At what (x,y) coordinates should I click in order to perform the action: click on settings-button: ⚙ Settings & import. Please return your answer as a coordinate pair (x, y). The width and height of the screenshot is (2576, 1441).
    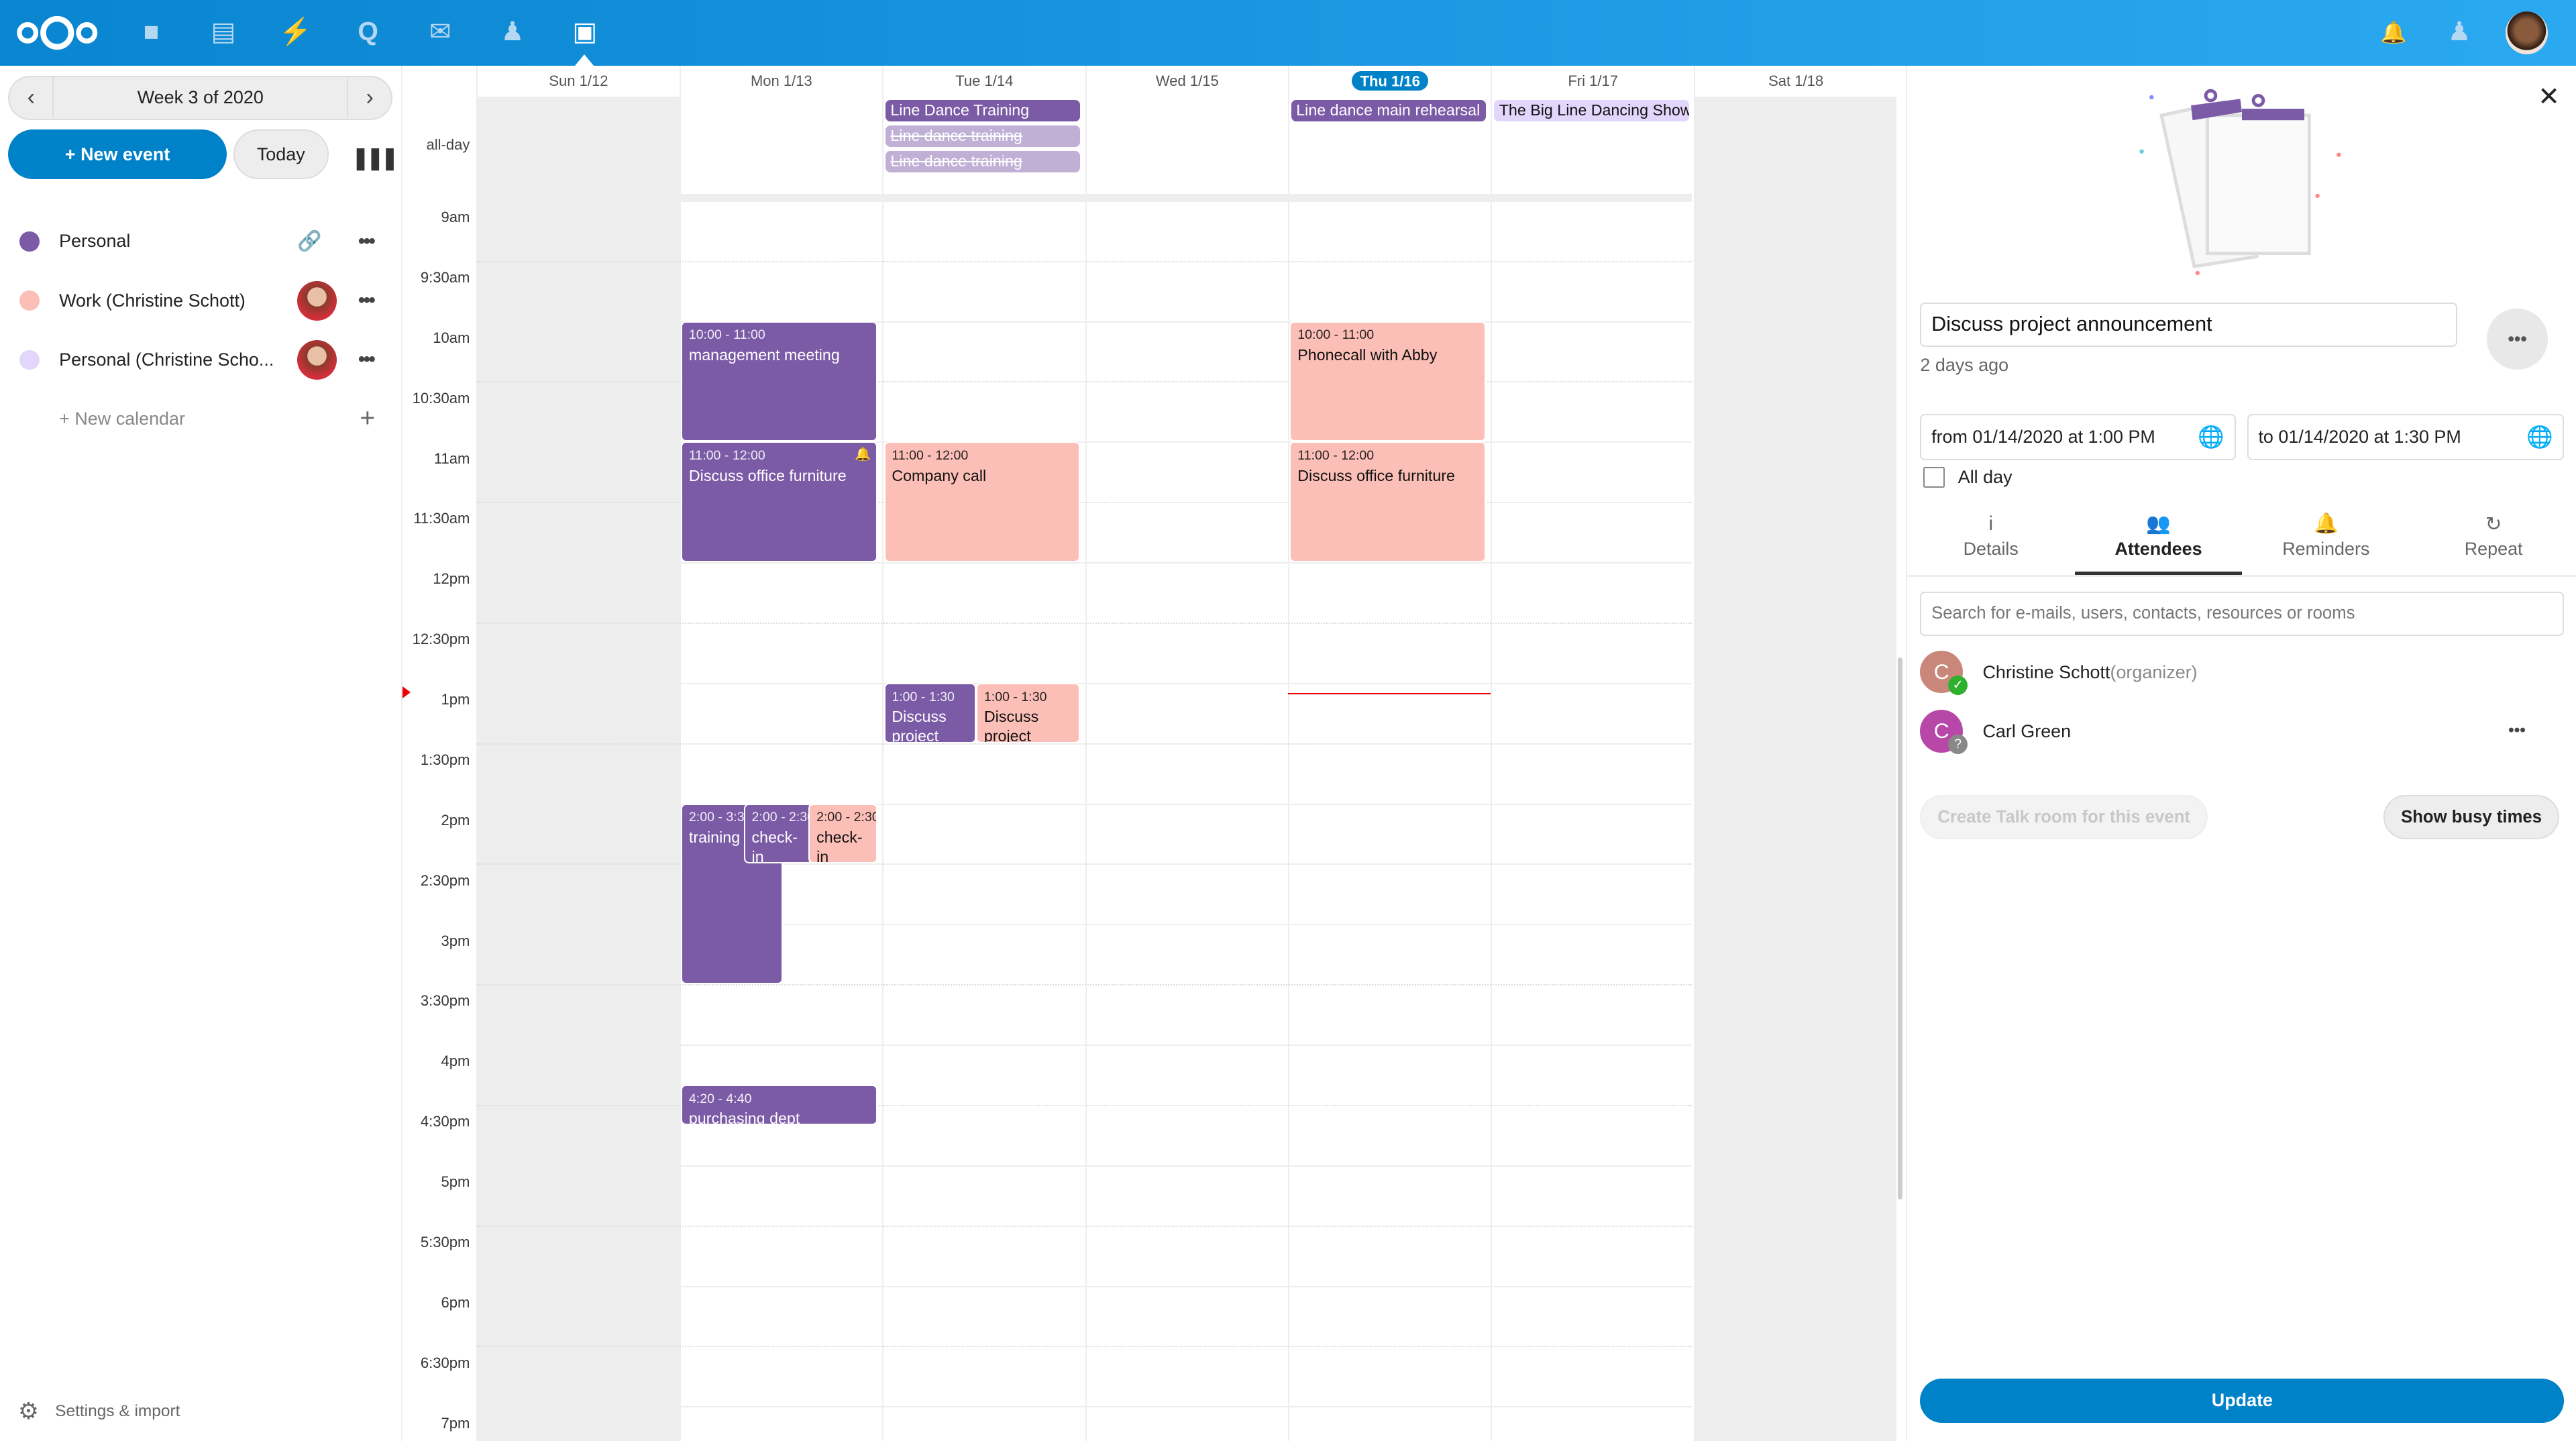
    Looking at the image, I should click on (197, 1411).